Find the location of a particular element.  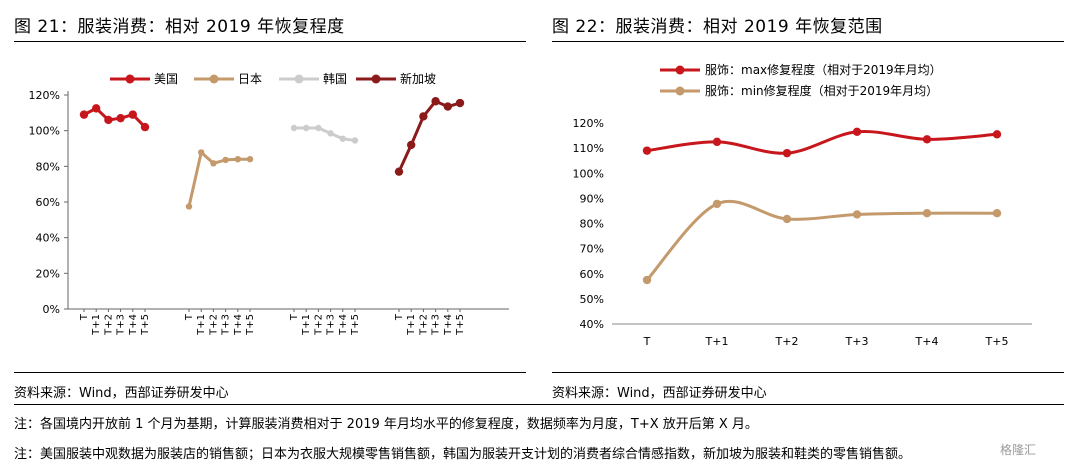

y-tick-label: 60% is located at coordinates (48, 202).